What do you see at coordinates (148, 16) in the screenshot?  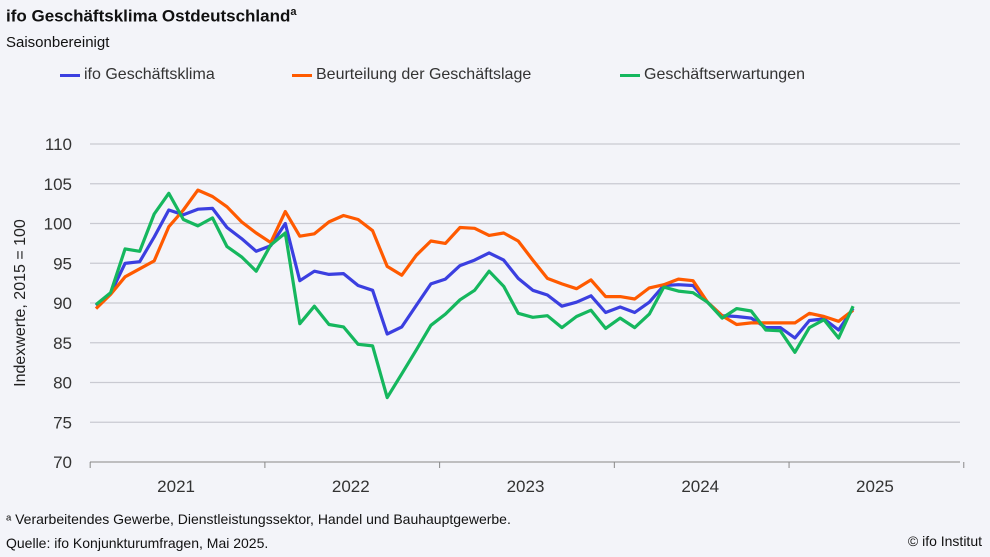 I see `title-text: ifo Geschäftsklima Ostdeutschland` at bounding box center [148, 16].